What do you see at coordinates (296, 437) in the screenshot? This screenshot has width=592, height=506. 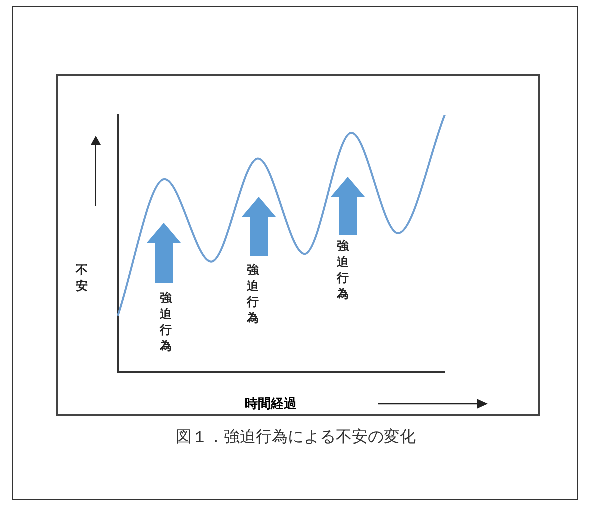 I see `text: 図１．強迫行為による不安の変化` at bounding box center [296, 437].